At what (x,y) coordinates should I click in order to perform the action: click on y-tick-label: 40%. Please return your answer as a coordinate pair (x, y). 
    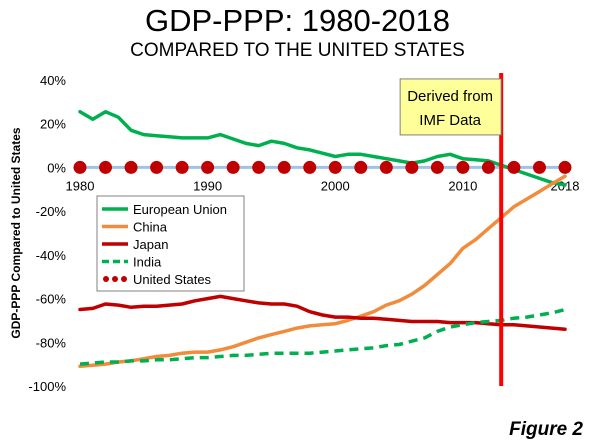
    Looking at the image, I should click on (53, 80).